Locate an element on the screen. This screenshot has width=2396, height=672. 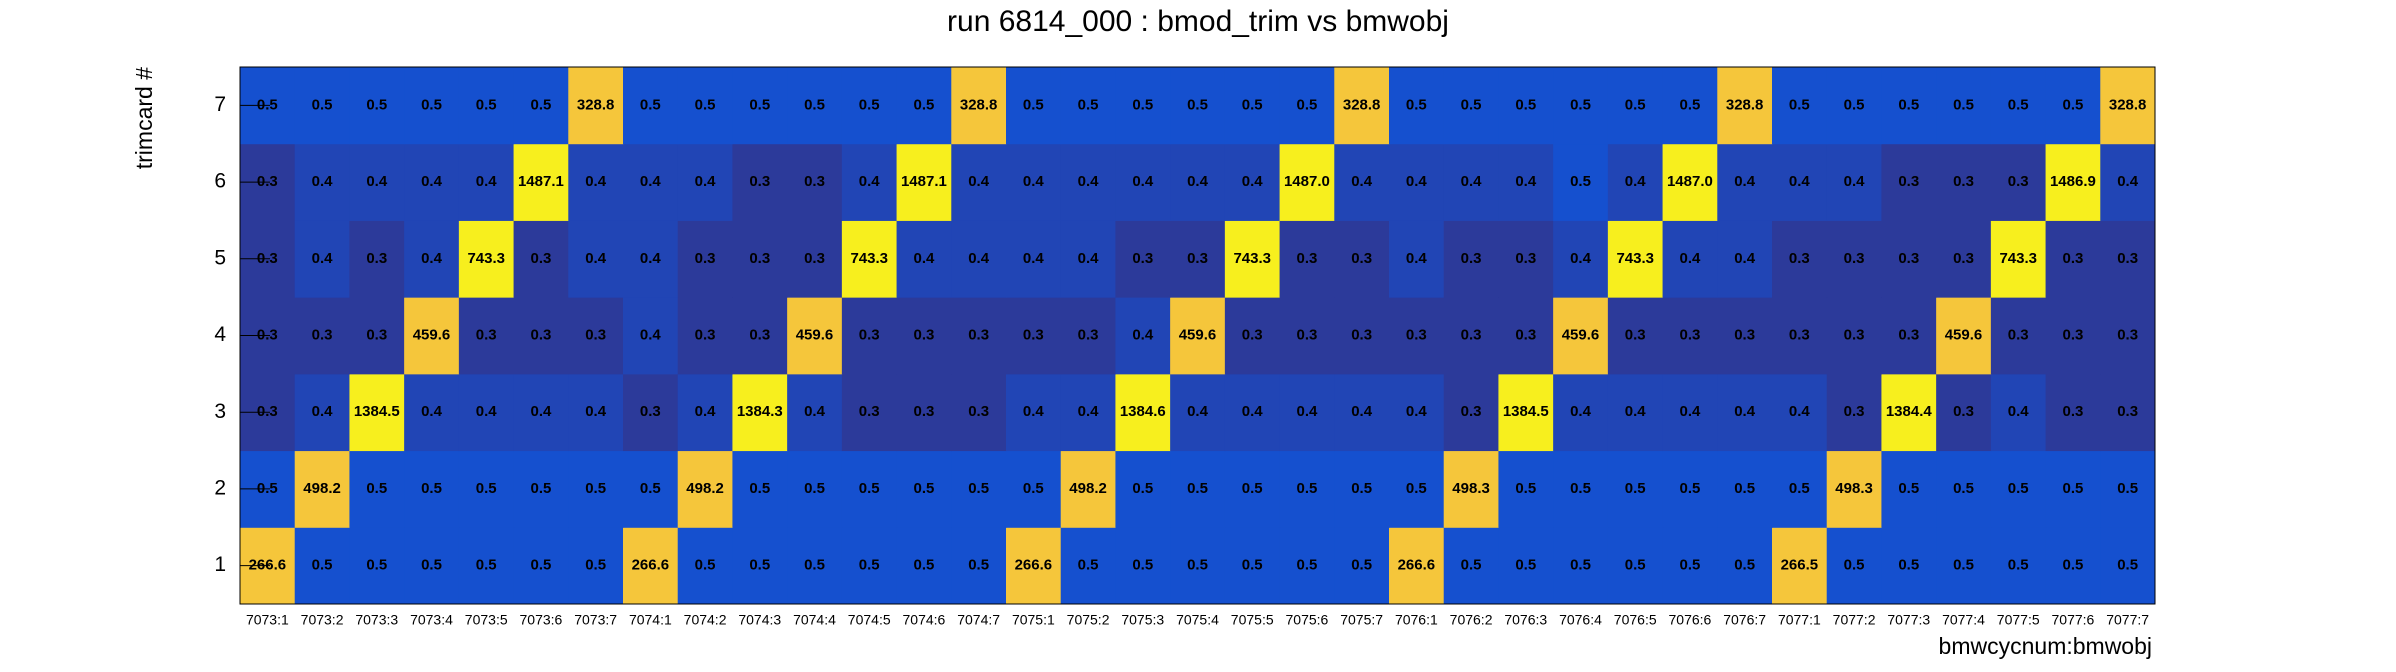
x-tick-label: 7073:2 is located at coordinates (322, 620).